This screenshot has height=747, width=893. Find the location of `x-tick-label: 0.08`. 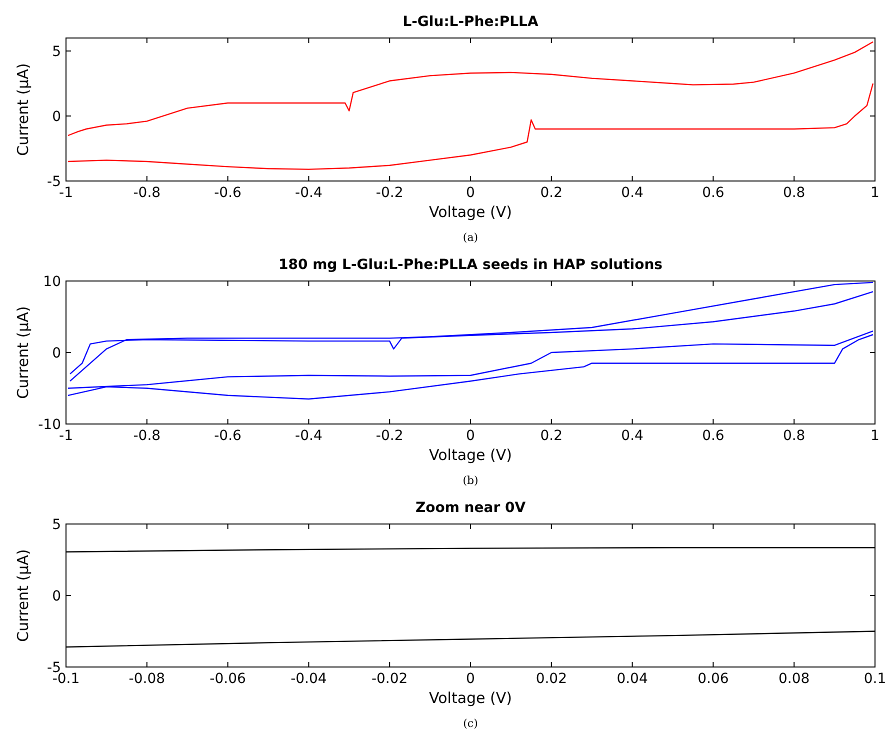

x-tick-label: 0.08 is located at coordinates (794, 679).